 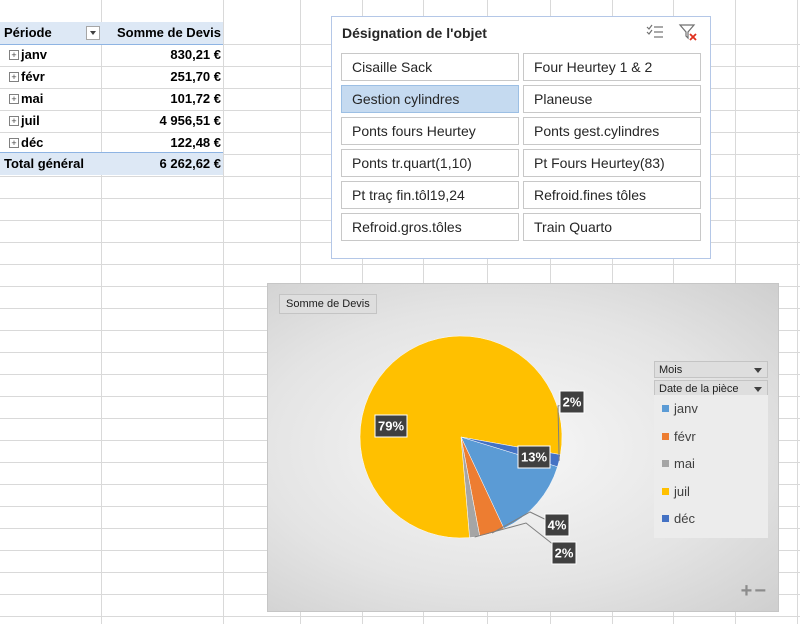 What do you see at coordinates (430, 131) in the screenshot?
I see `slicer-item: Ponts fours Heurtey` at bounding box center [430, 131].